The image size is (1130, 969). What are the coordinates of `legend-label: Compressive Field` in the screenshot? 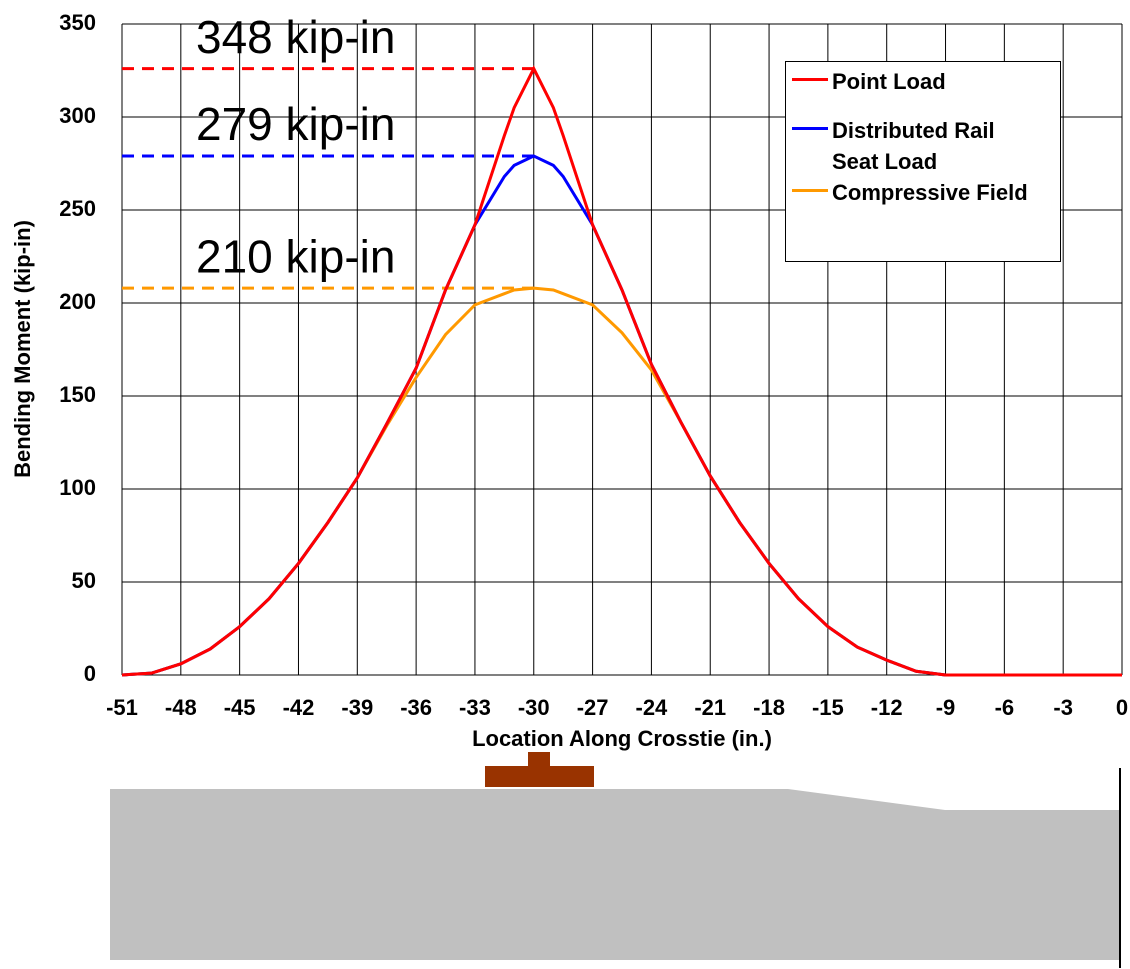 It's located at (930, 192).